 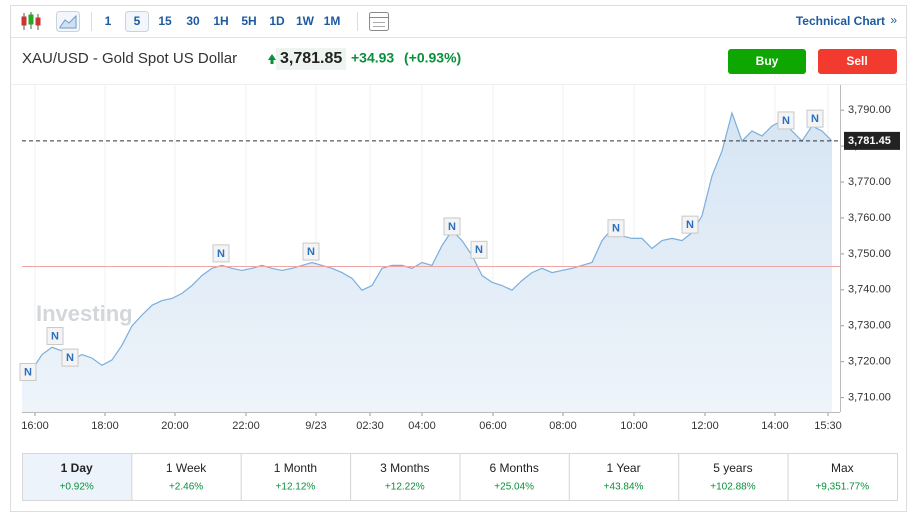 What do you see at coordinates (305, 21) in the screenshot?
I see `interval: 1W` at bounding box center [305, 21].